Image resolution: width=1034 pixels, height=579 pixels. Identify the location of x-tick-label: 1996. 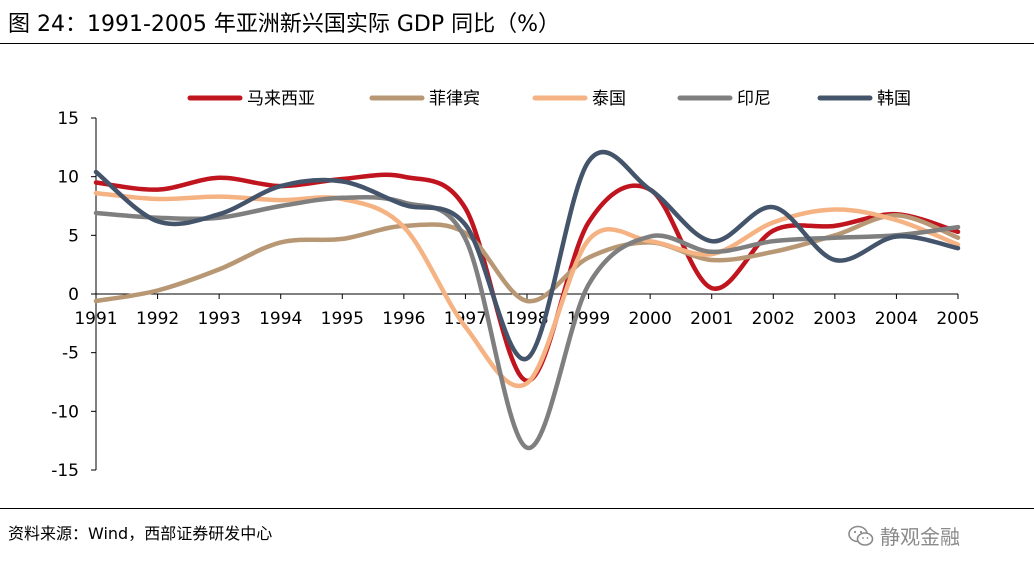
(403, 319).